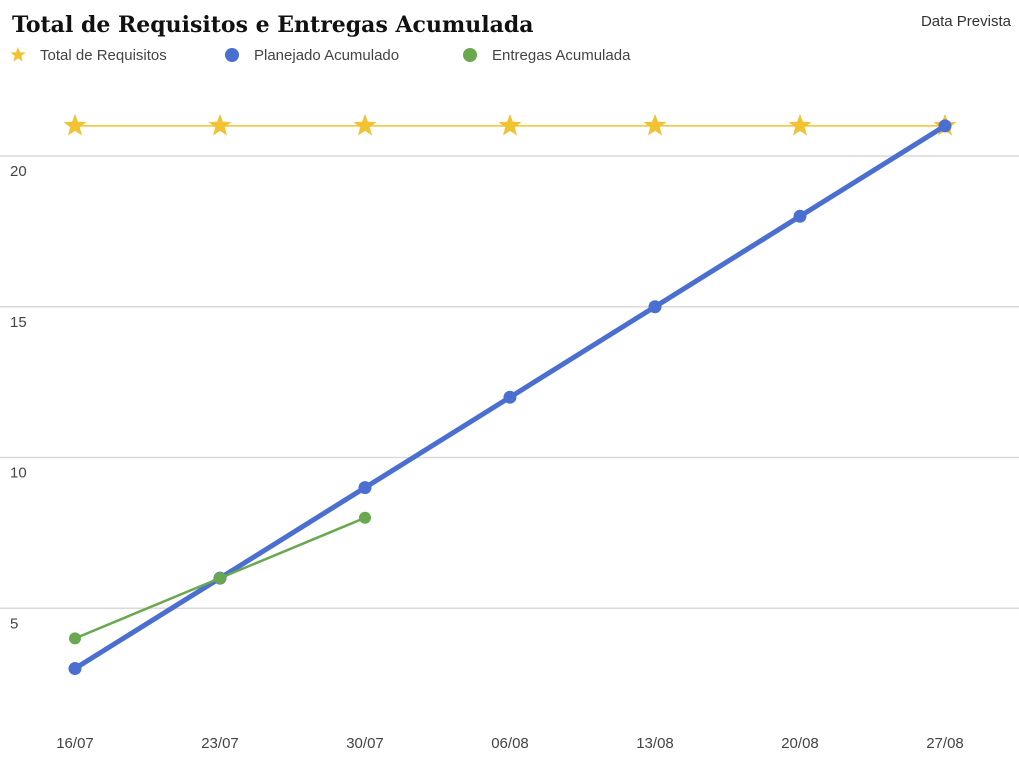  Describe the element at coordinates (18, 473) in the screenshot. I see `y-tick-label-10: 10` at that location.